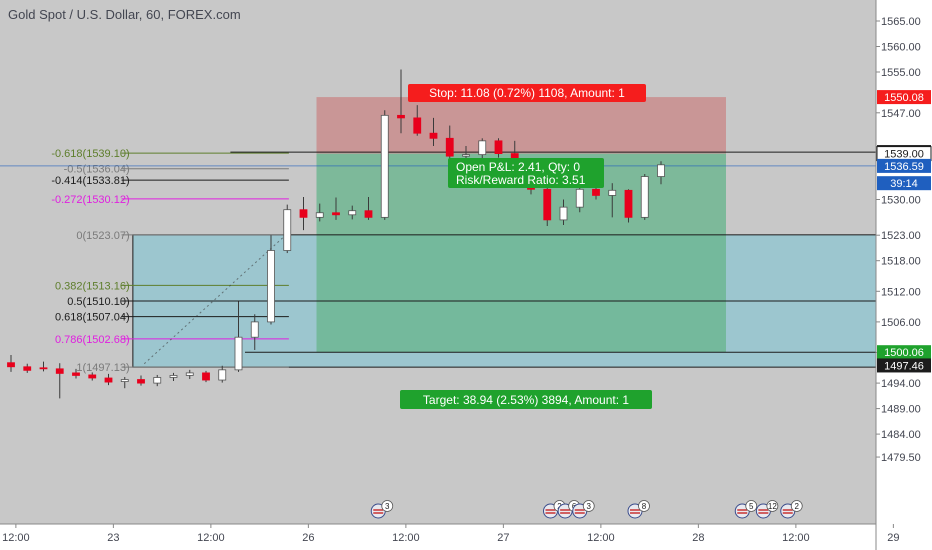  I want to click on price-tick-label: 1489.00, so click(901, 410).